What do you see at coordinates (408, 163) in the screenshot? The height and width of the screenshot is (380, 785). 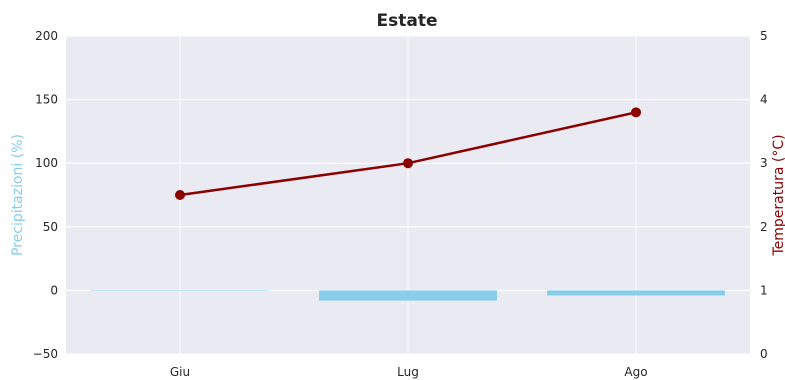 I see `temperature-point-Lug` at bounding box center [408, 163].